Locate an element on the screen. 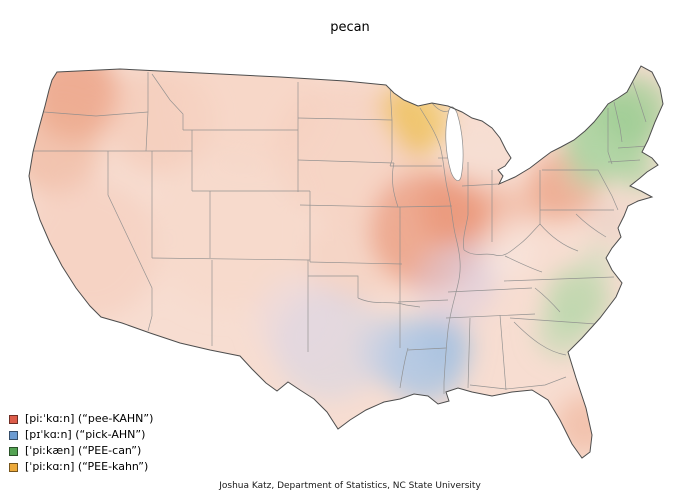 This screenshot has height=497, width=700. legend-item: [ˈpiːkæn] (“PEE-can”) is located at coordinates (81, 451).